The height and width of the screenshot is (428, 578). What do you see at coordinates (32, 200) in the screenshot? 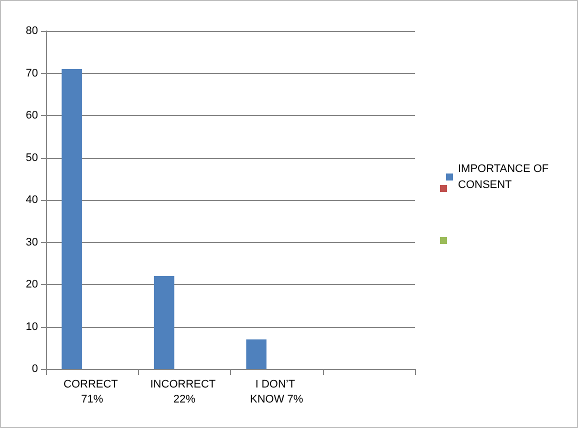
I see `y-tick-label: 40` at bounding box center [32, 200].